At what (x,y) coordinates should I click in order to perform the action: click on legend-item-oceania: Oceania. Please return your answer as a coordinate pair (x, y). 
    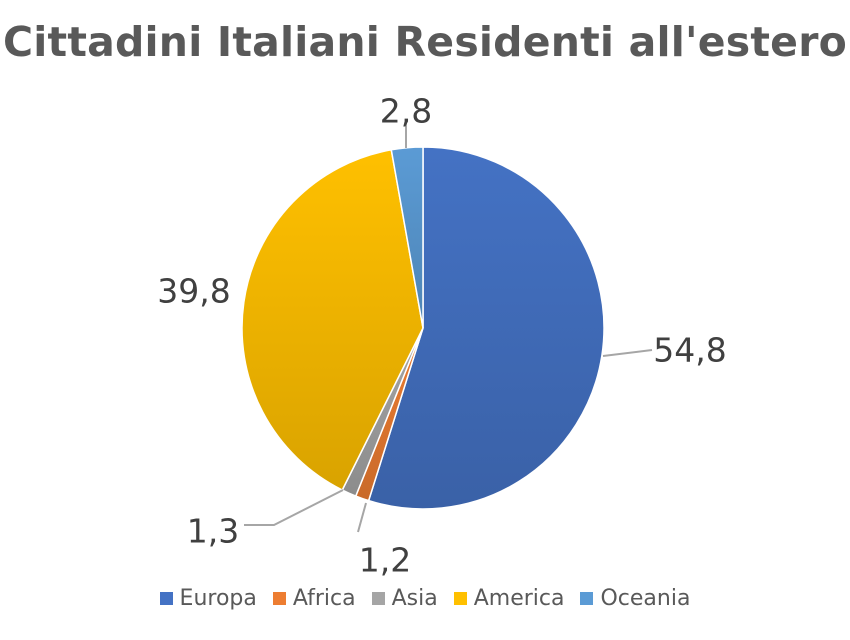
    Looking at the image, I should click on (635, 598).